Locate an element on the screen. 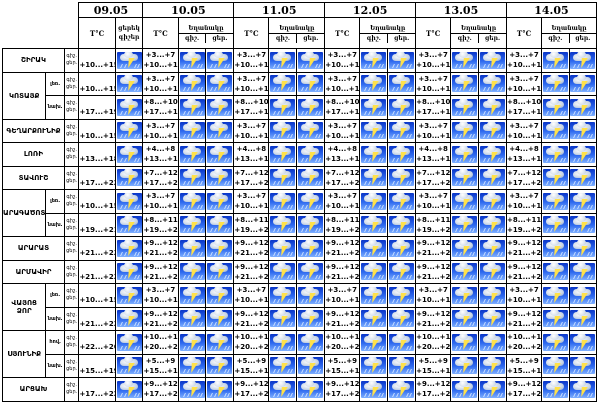  weather-header-label: ցերեկ is located at coordinates (129, 28).